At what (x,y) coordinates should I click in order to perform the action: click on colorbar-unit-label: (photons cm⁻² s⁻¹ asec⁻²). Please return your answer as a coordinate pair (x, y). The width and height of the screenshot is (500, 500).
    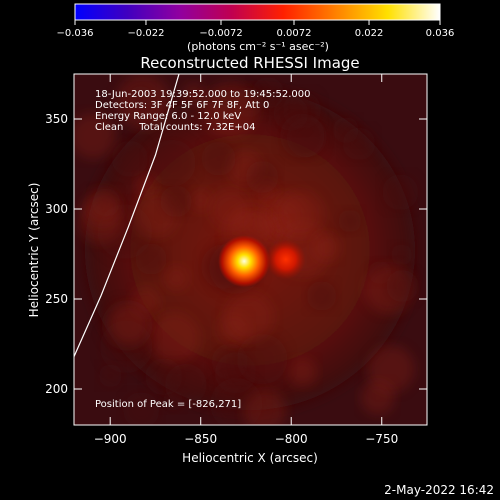
    Looking at the image, I should click on (258, 46).